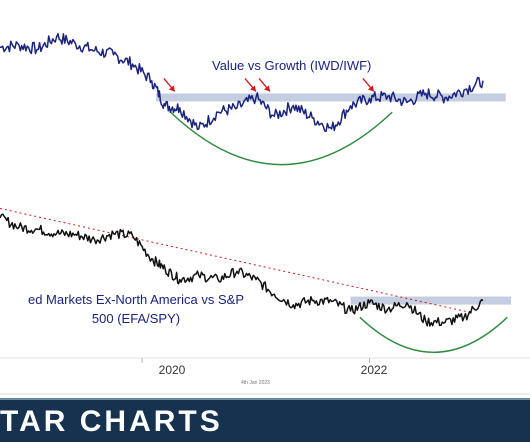 The height and width of the screenshot is (442, 530). What do you see at coordinates (374, 370) in the screenshot?
I see `x-tick-label: 2022` at bounding box center [374, 370].